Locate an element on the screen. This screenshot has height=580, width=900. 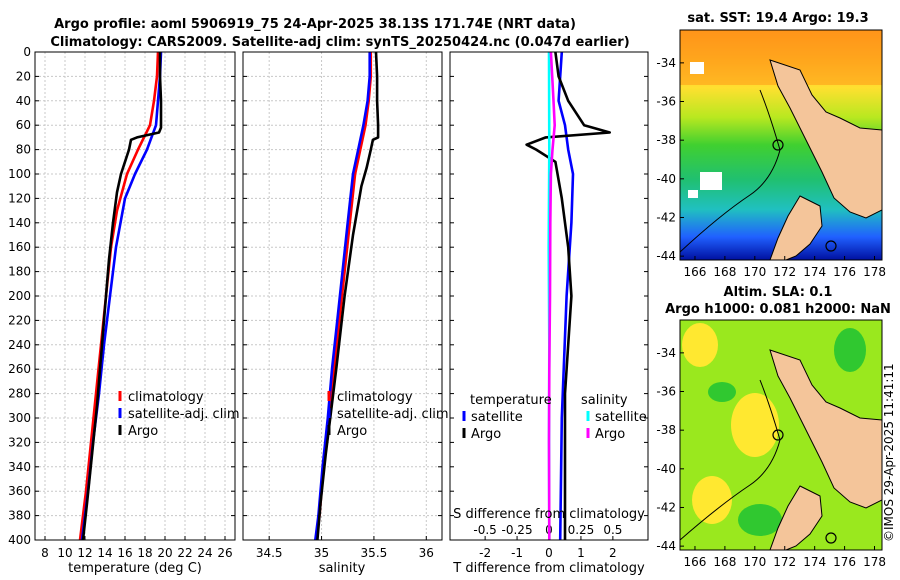
salinity-xtick-label: 35.5 is located at coordinates (374, 553).